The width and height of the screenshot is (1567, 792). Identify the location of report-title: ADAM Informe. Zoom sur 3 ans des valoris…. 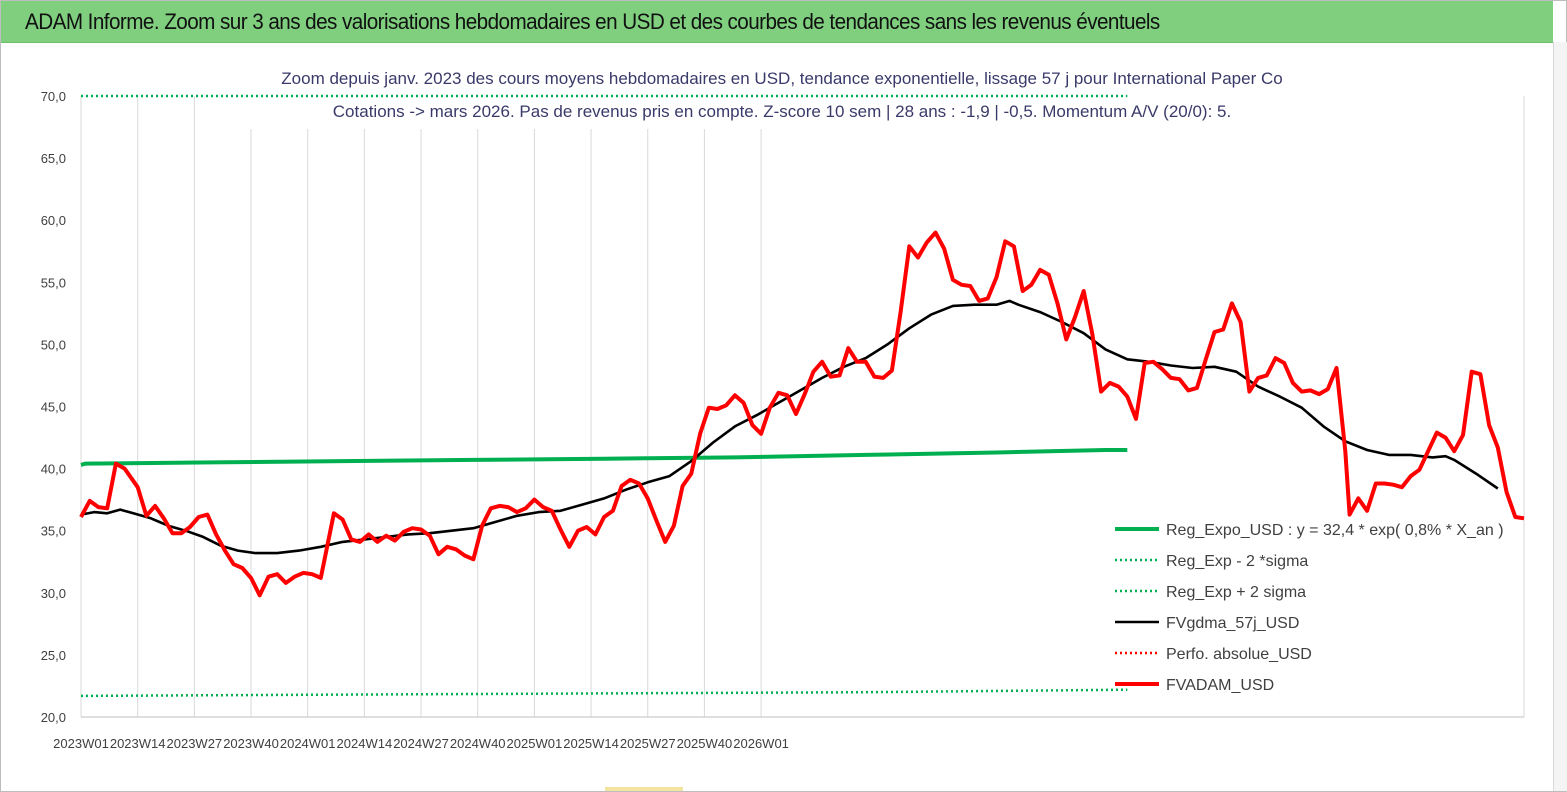
(592, 21).